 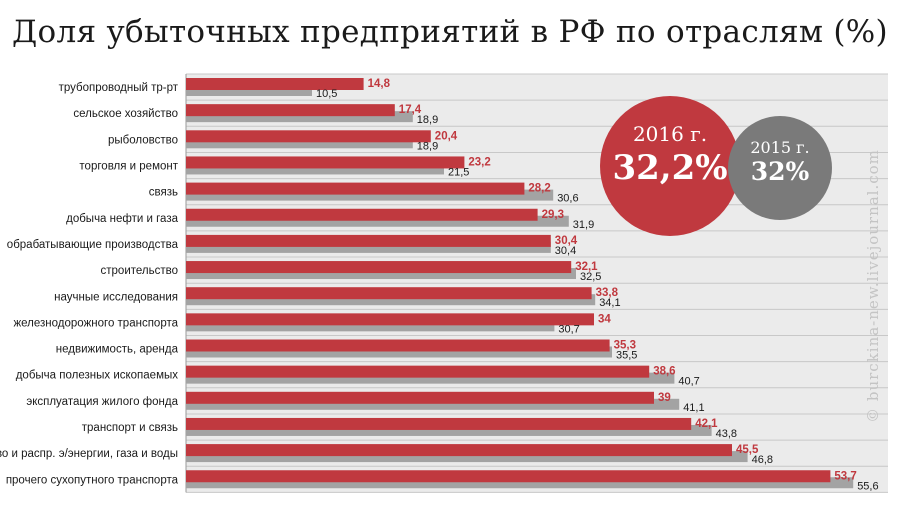 I want to click on data-label-2016: 39, so click(x=664, y=398).